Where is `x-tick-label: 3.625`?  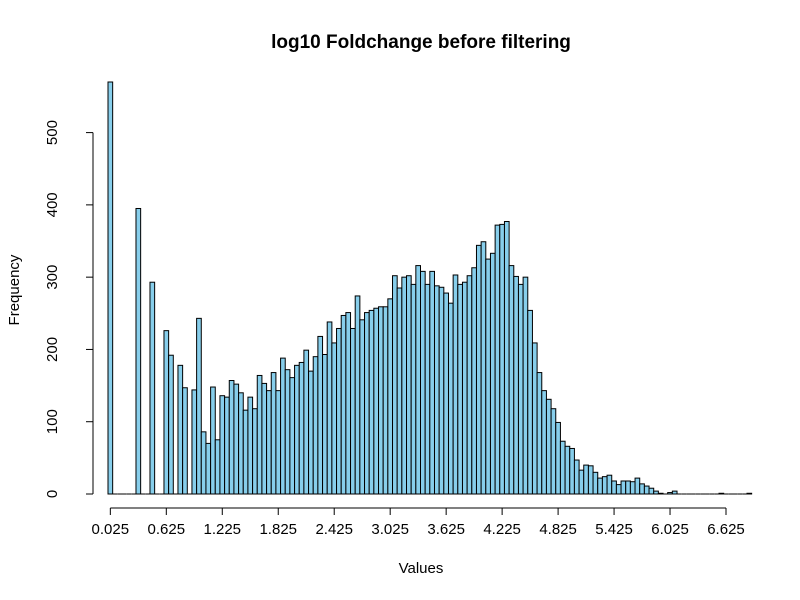
x-tick-label: 3.625 is located at coordinates (446, 529).